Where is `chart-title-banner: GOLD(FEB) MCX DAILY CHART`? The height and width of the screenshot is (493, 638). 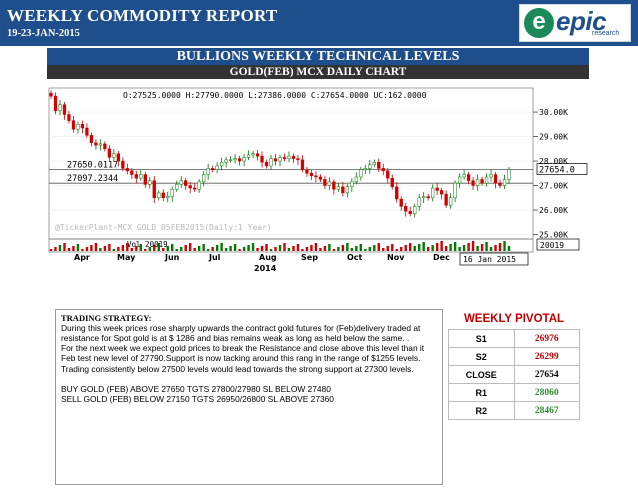
chart-title-banner: GOLD(FEB) MCX DAILY CHART is located at coordinates (318, 72).